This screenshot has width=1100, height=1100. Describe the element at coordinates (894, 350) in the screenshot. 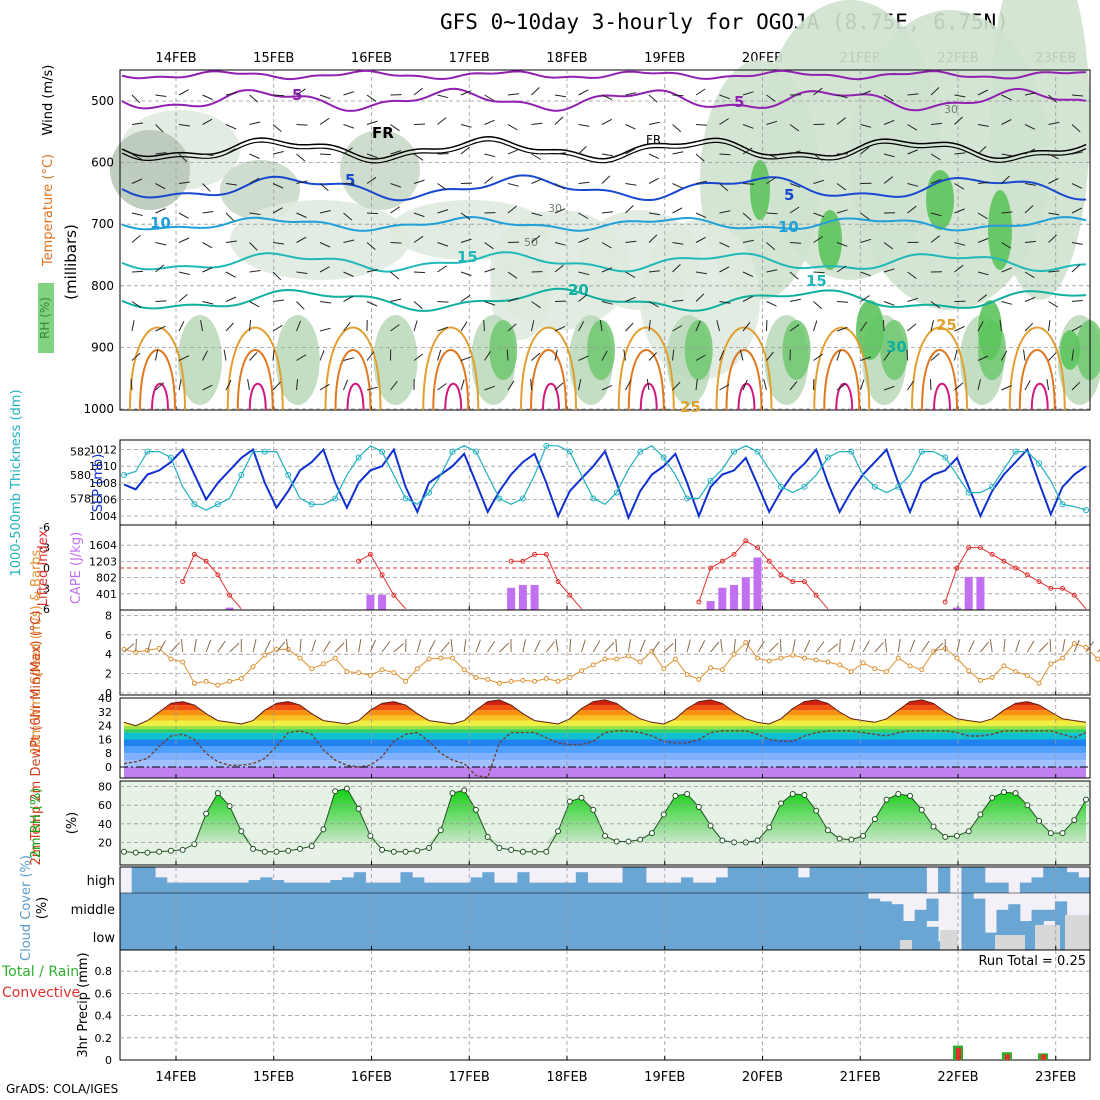

I see `rh-high-shading` at that location.